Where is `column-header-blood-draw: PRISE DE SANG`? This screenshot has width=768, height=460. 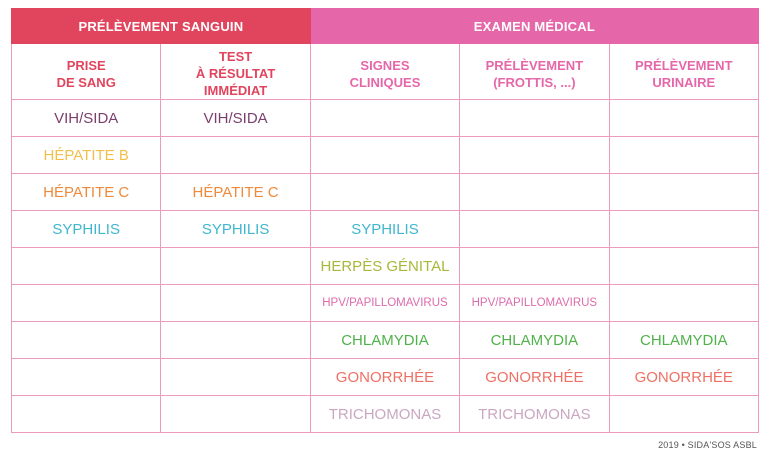
column-header-blood-draw: PRISE DE SANG is located at coordinates (86, 71).